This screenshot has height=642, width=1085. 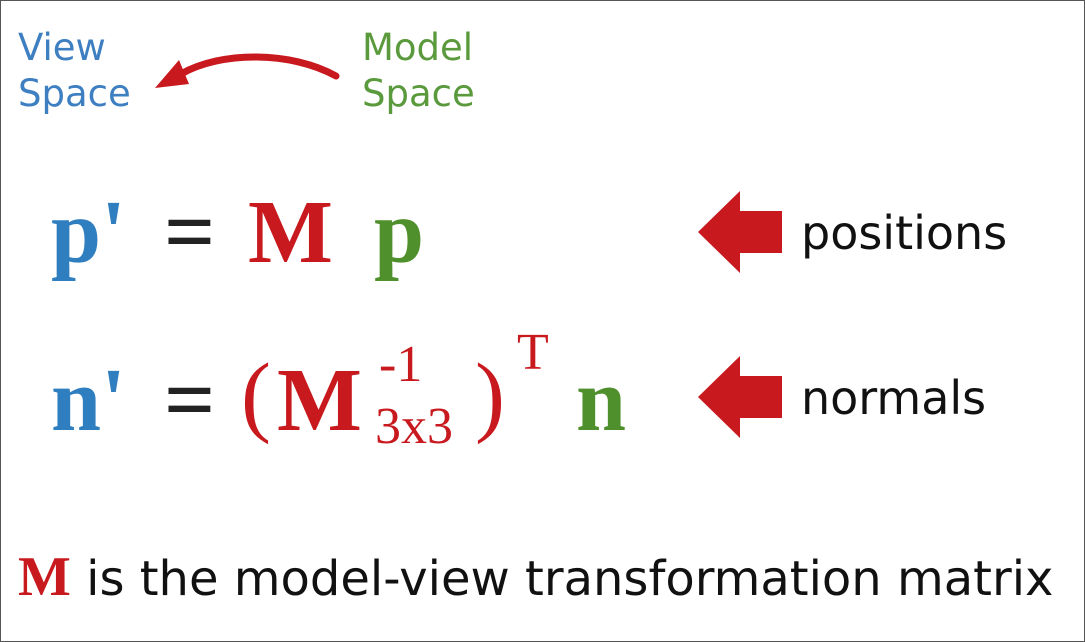 I want to click on eq1-lhs: p', so click(x=89, y=232).